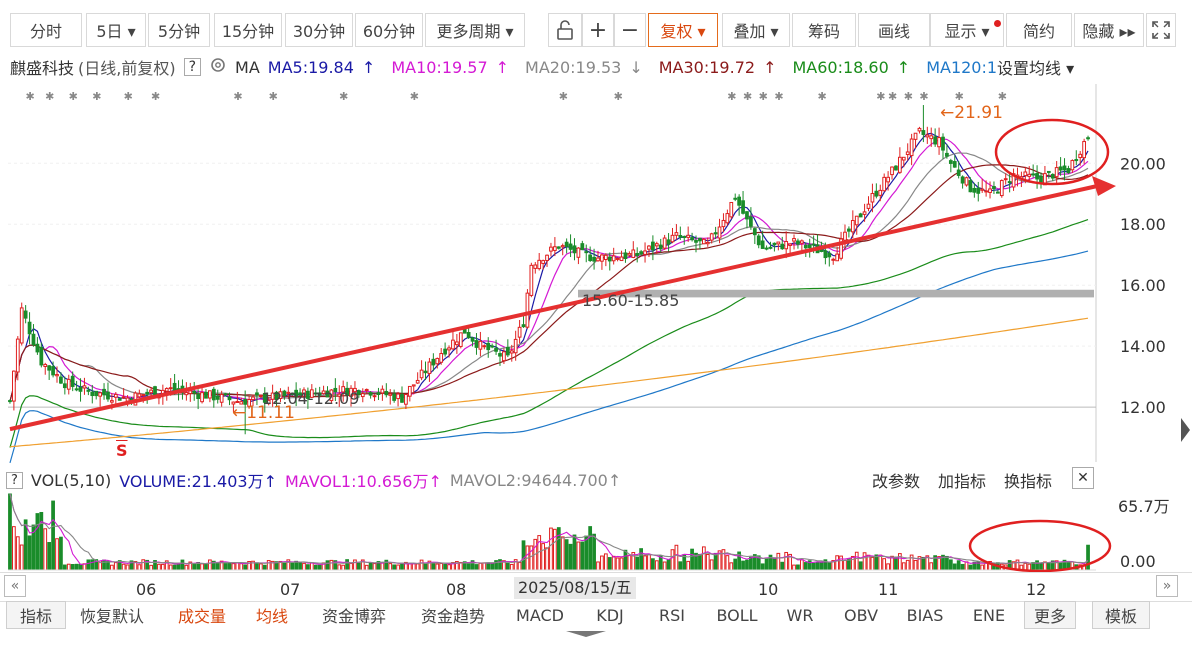 This screenshot has width=1192, height=658. I want to click on period-5min: 5分钟, so click(179, 30).